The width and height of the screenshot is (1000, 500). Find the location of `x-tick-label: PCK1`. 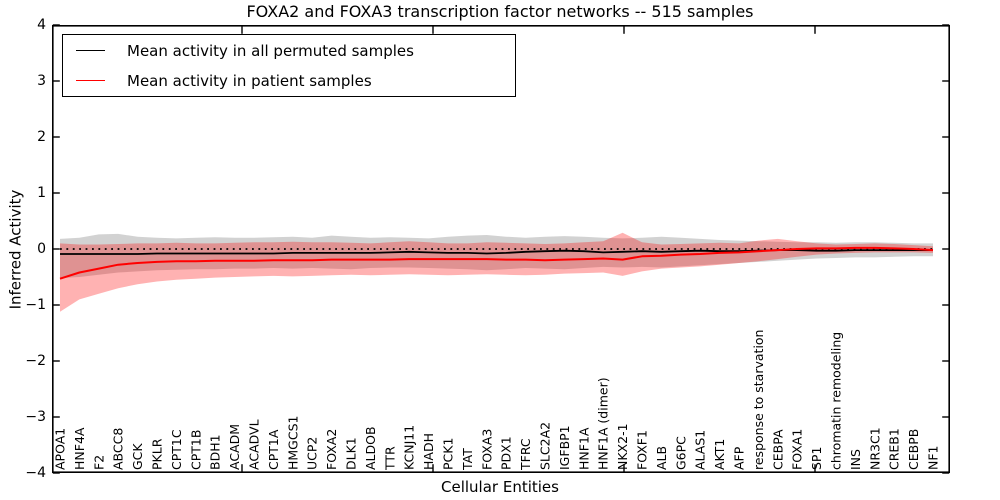

x-tick-label: PCK1 is located at coordinates (448, 453).